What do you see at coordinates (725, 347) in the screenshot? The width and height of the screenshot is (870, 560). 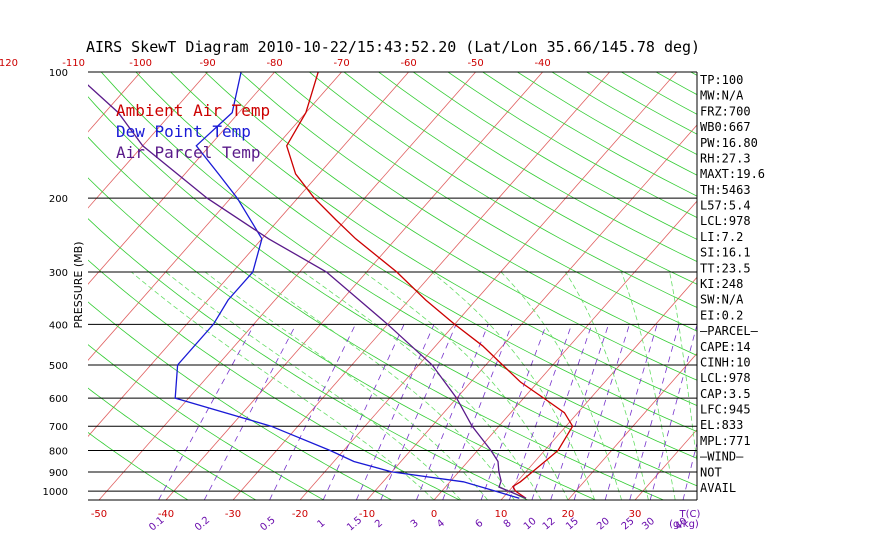 I see `index-label: CAPE:14` at bounding box center [725, 347].